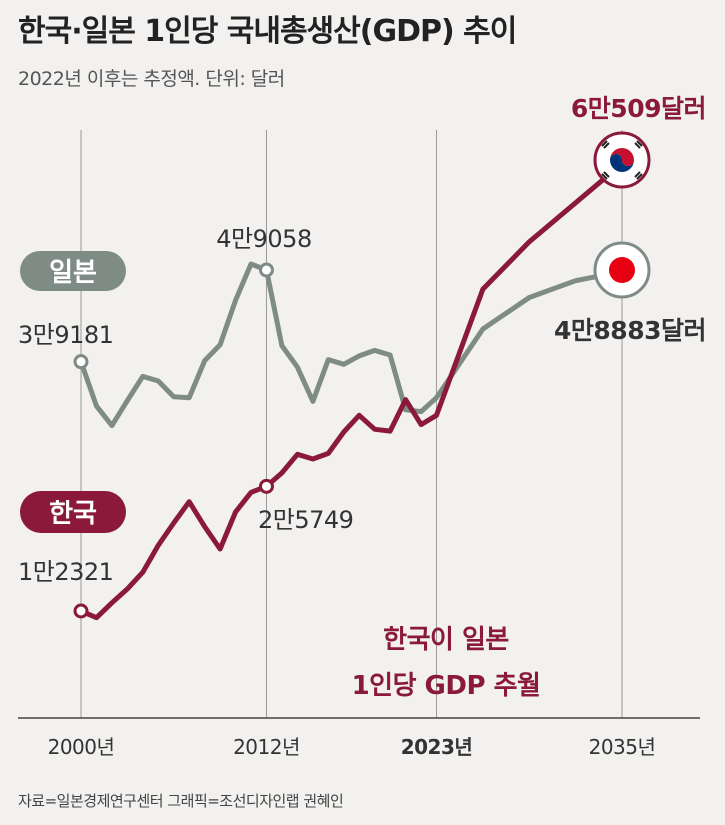 This screenshot has height=825, width=725. What do you see at coordinates (65, 572) in the screenshot?
I see `korea-start-label: 1만2321` at bounding box center [65, 572].